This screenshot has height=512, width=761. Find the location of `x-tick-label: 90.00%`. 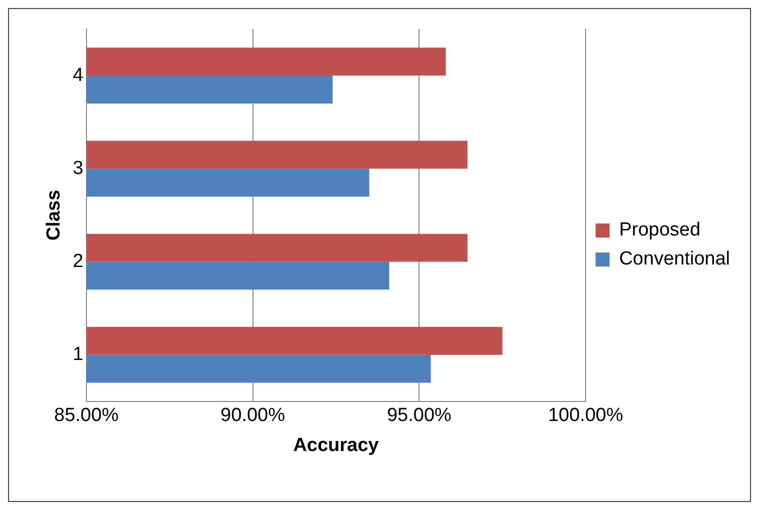

x-tick-label: 90.00% is located at coordinates (253, 415).